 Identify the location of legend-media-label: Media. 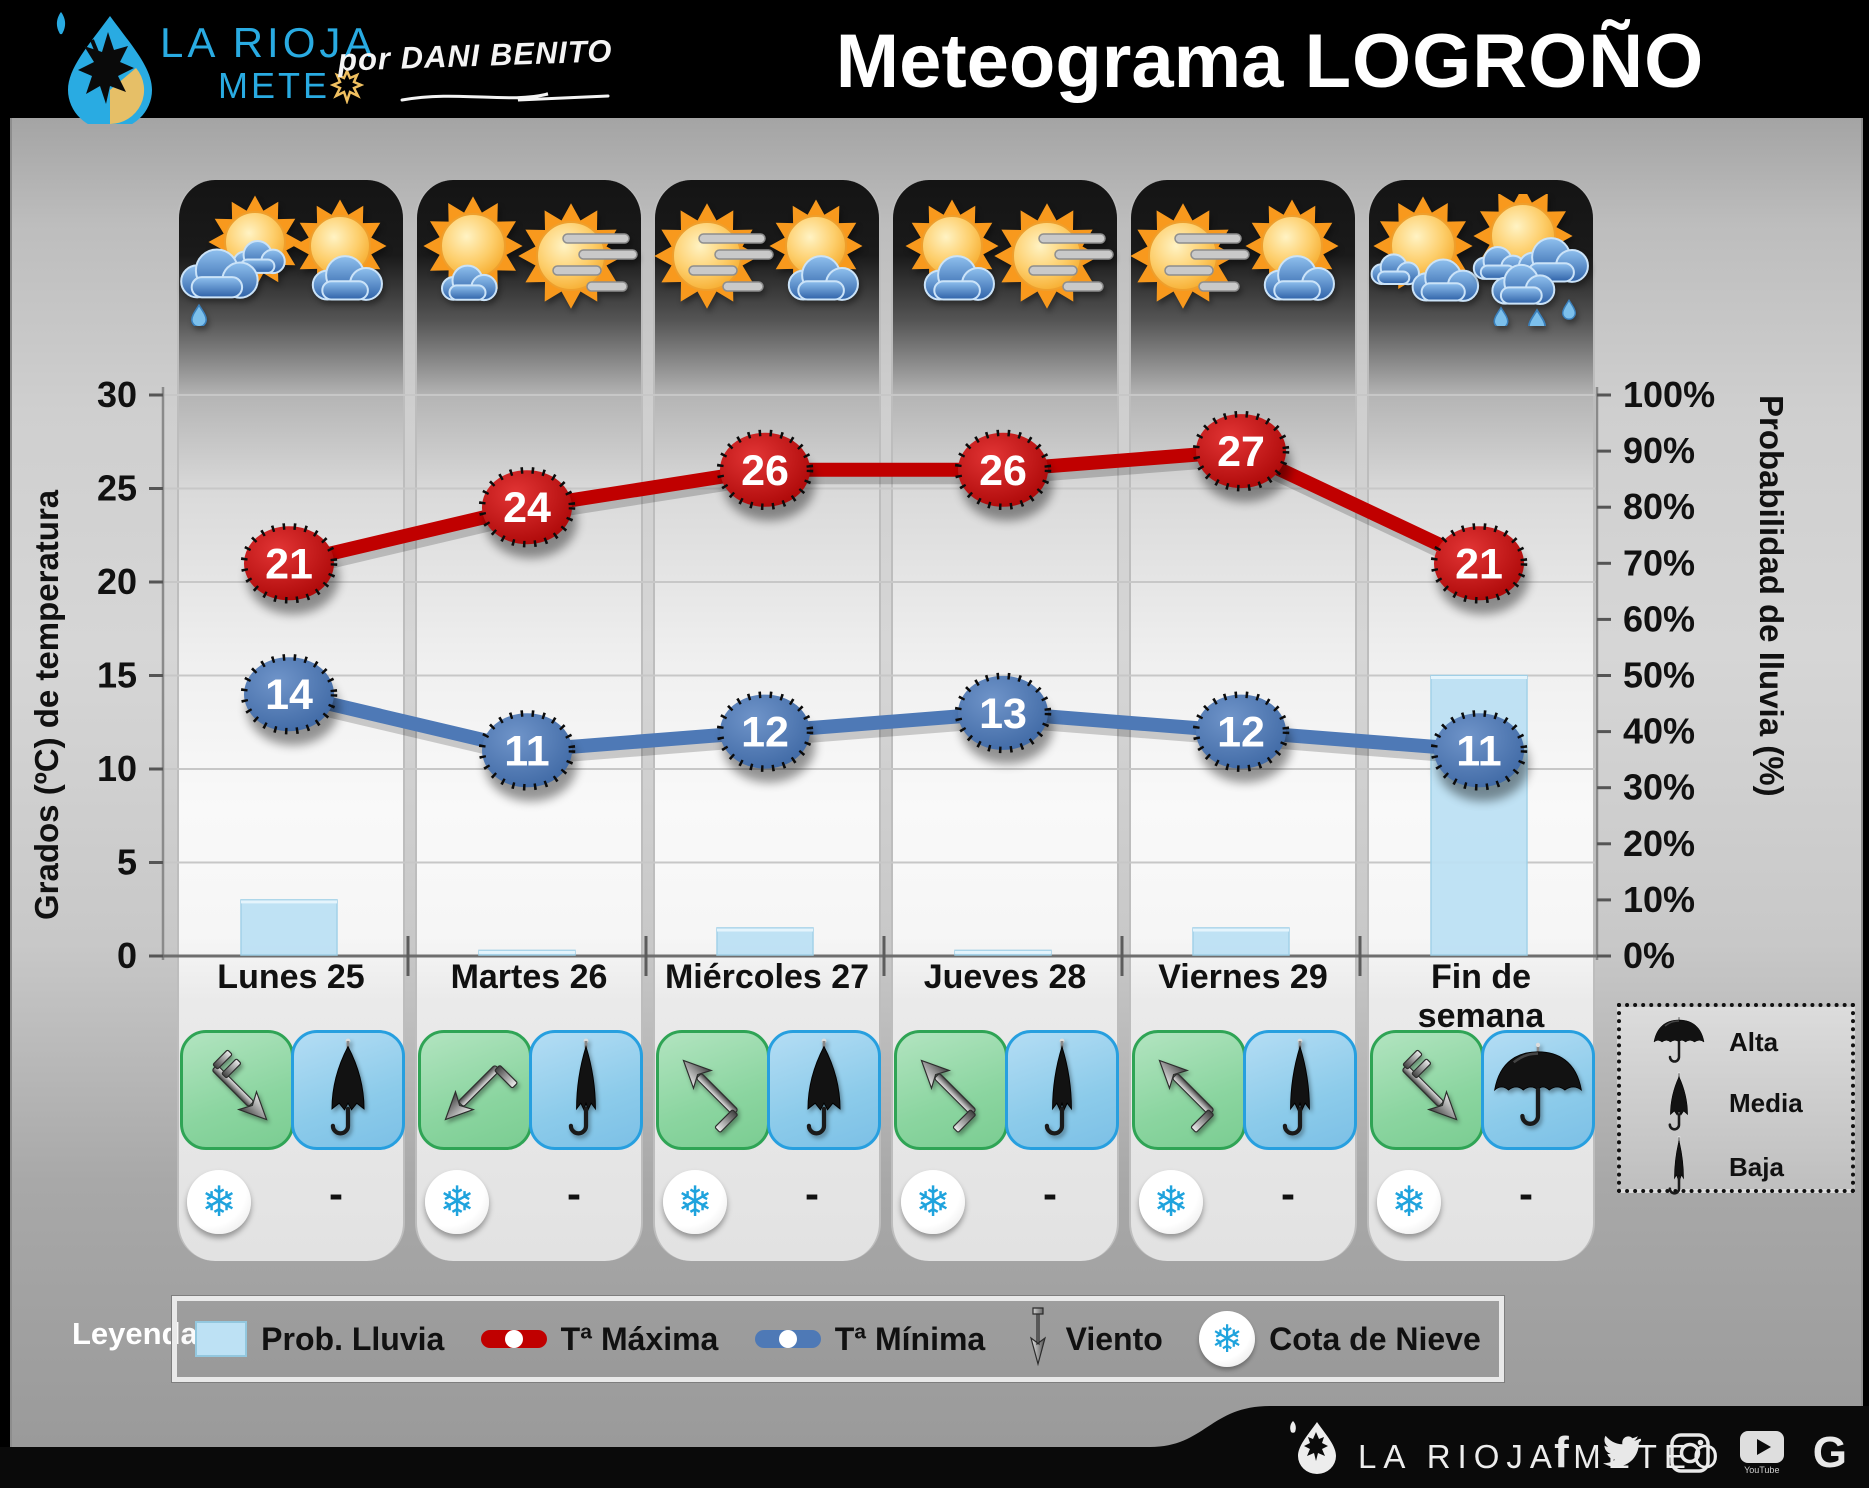
(1766, 1102).